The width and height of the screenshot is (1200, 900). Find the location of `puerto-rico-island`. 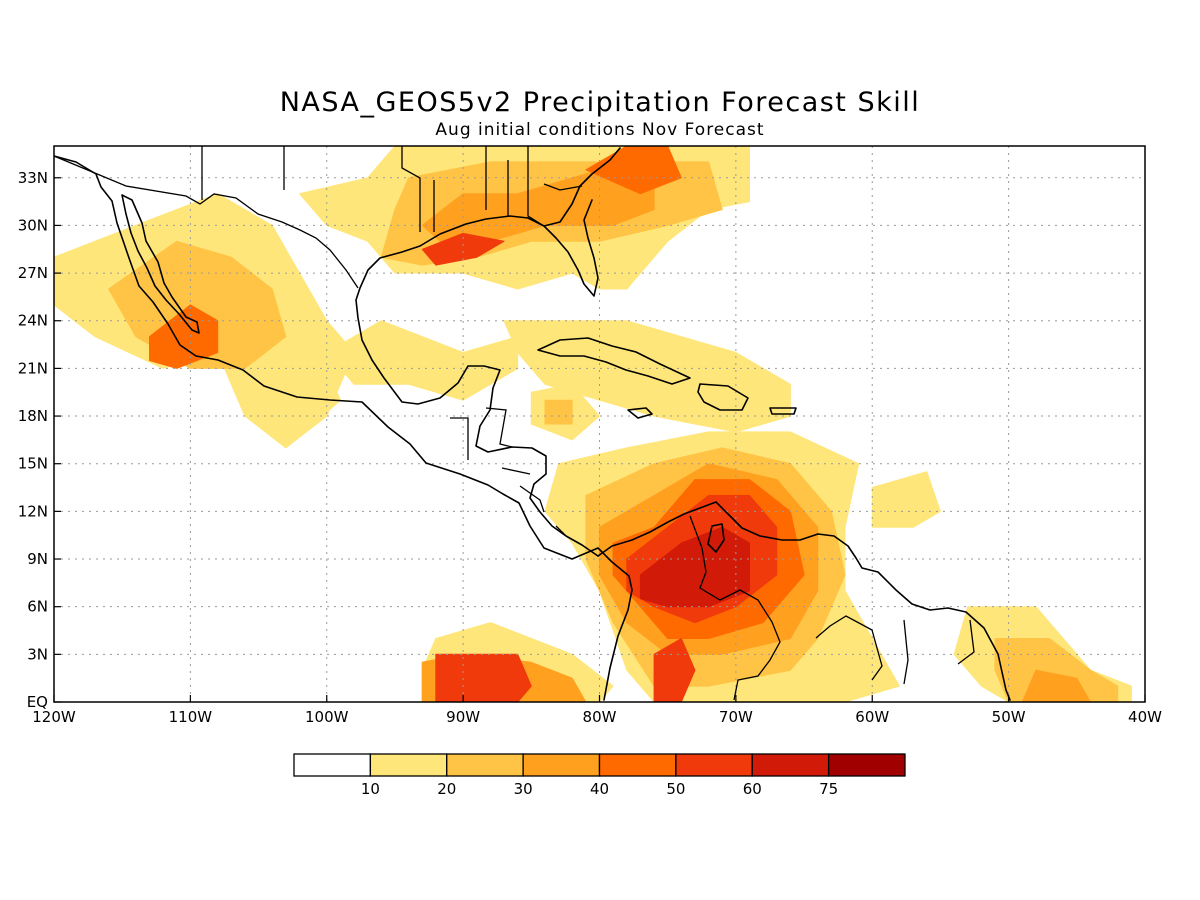

puerto-rico-island is located at coordinates (783, 411).